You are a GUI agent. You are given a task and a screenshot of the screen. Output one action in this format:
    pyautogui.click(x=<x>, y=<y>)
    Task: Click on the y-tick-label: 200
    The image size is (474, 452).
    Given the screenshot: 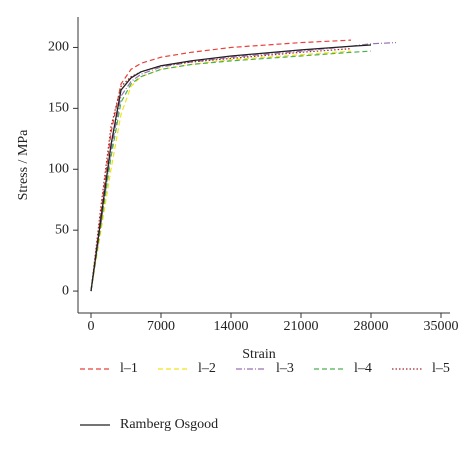 What is the action you would take?
    pyautogui.click(x=58, y=47)
    